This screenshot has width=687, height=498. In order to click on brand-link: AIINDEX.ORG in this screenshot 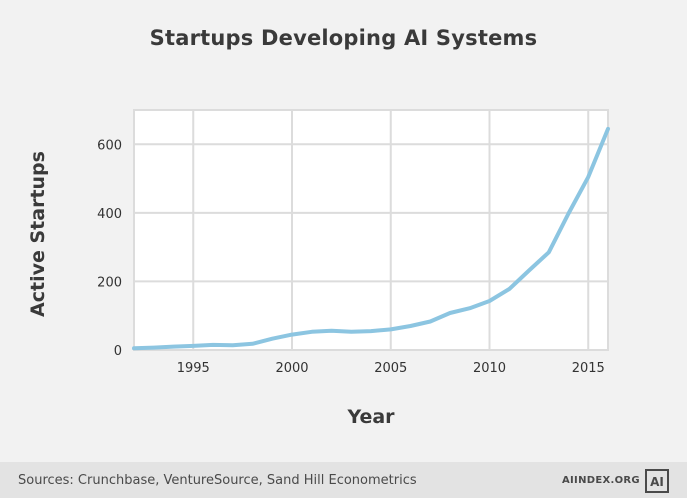, I will do `click(601, 480)`.